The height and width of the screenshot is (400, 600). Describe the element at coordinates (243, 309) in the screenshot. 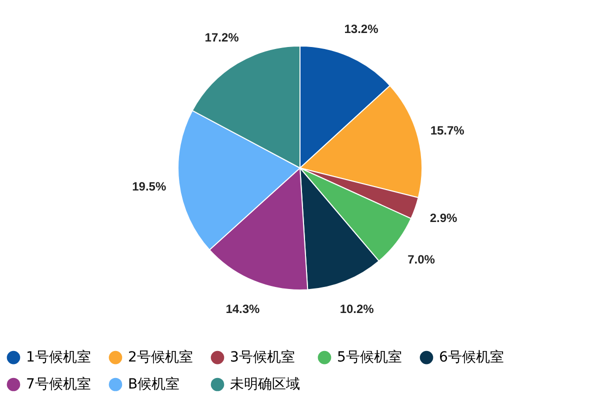

I see `data-label: 14.3%` at that location.